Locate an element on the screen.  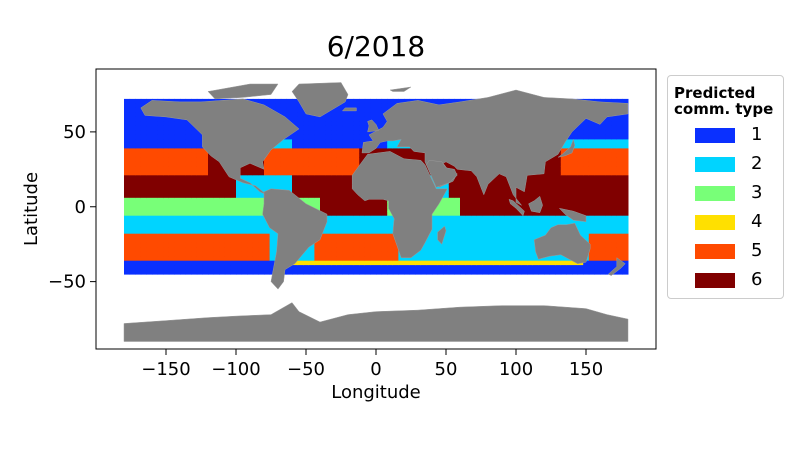
x-tick-label: 0 is located at coordinates (375, 369).